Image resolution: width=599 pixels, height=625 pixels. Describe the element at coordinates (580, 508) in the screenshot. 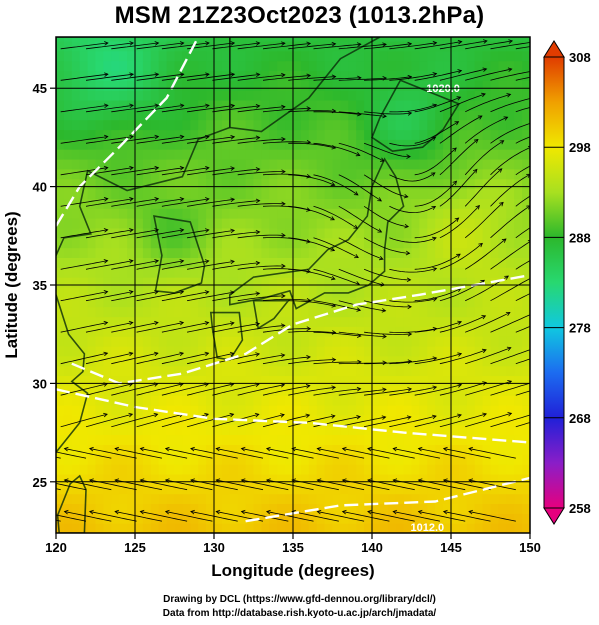

I see `colorbar-tick-label: 258` at that location.